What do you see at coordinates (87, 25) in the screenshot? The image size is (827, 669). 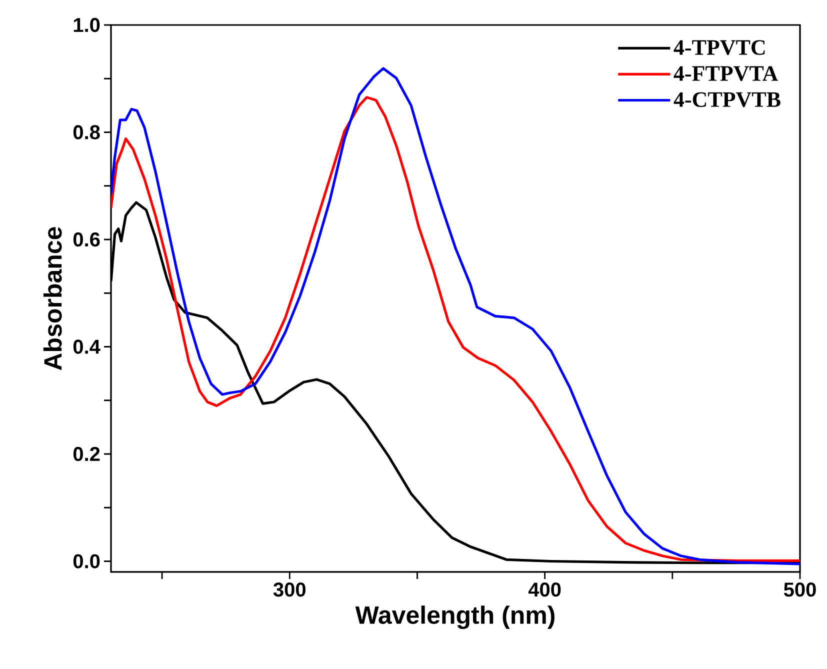 I see `y-tick-label: 1.0` at bounding box center [87, 25].